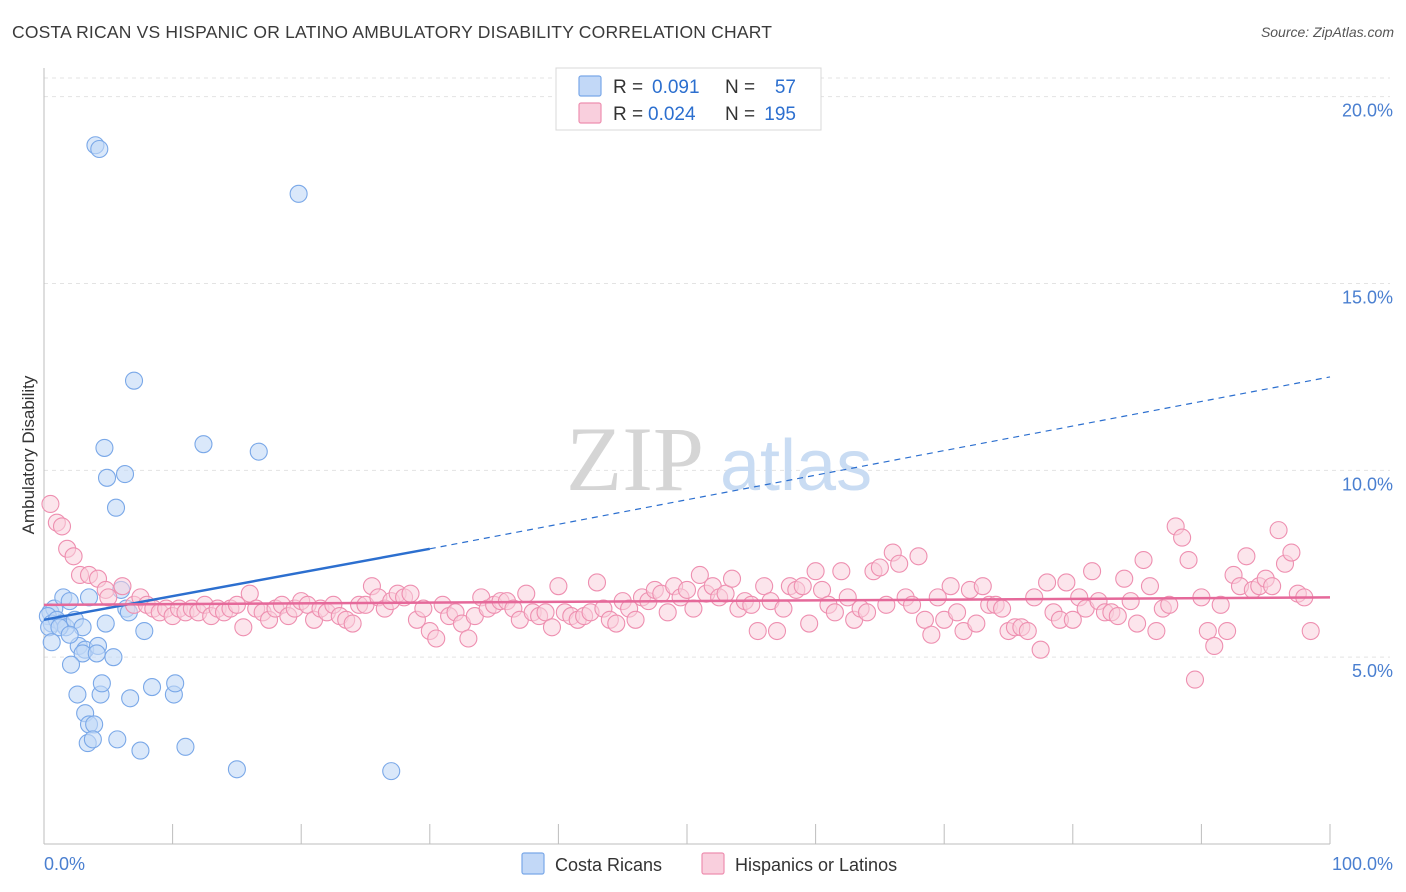 The width and height of the screenshot is (1406, 892). Describe the element at coordinates (785, 87) in the screenshot. I see `legend-n-value-costa: 57` at that location.